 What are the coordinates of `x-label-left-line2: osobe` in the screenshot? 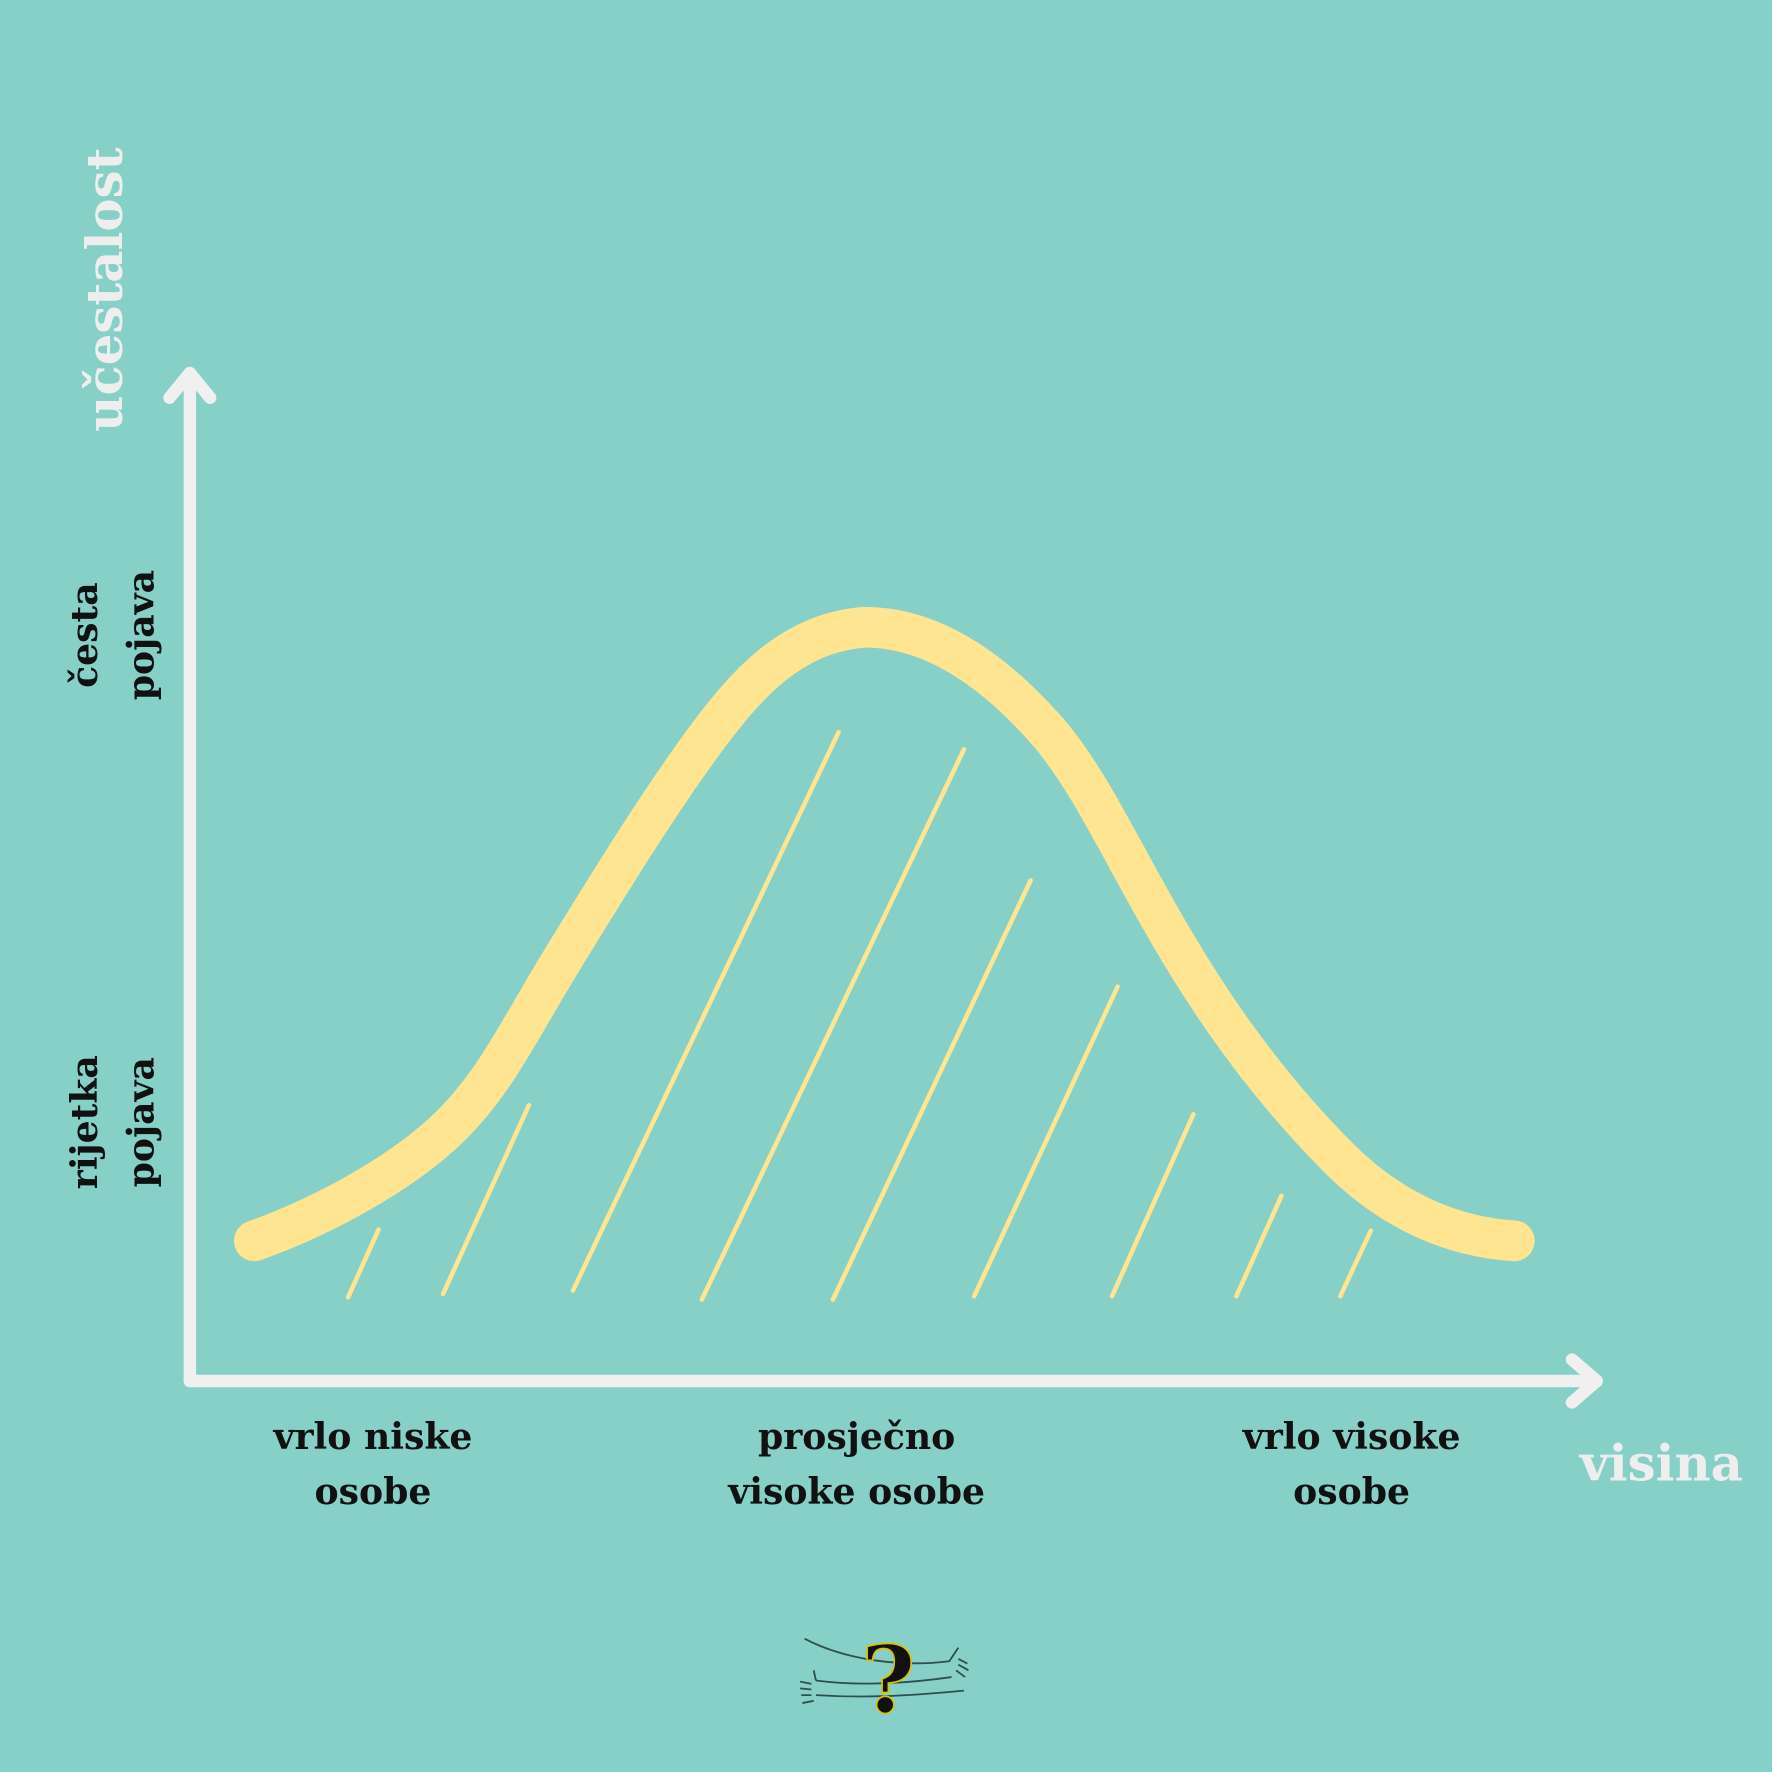 It's located at (372, 1491).